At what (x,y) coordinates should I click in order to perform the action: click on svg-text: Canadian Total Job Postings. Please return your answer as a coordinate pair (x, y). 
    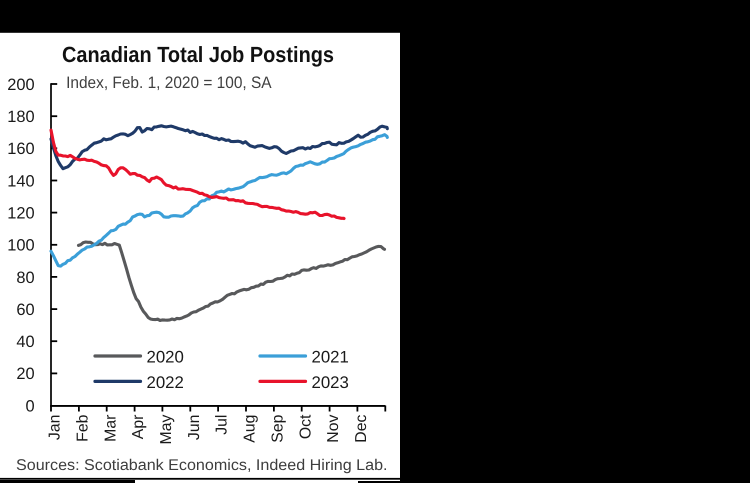
    Looking at the image, I should click on (198, 54).